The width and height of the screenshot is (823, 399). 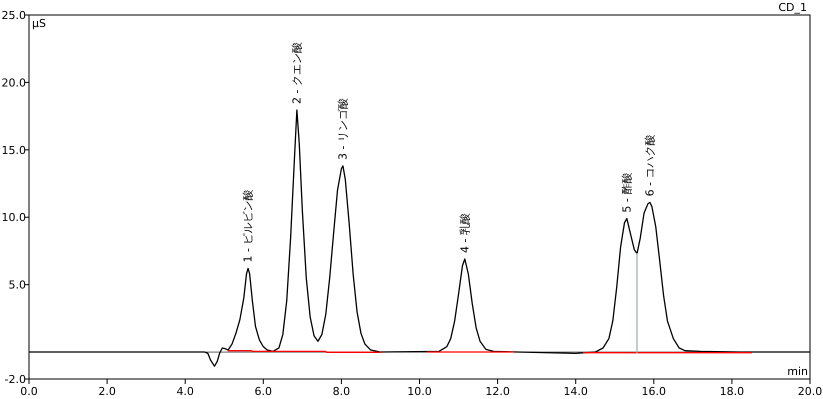 I want to click on text: CD_1, so click(x=792, y=7).